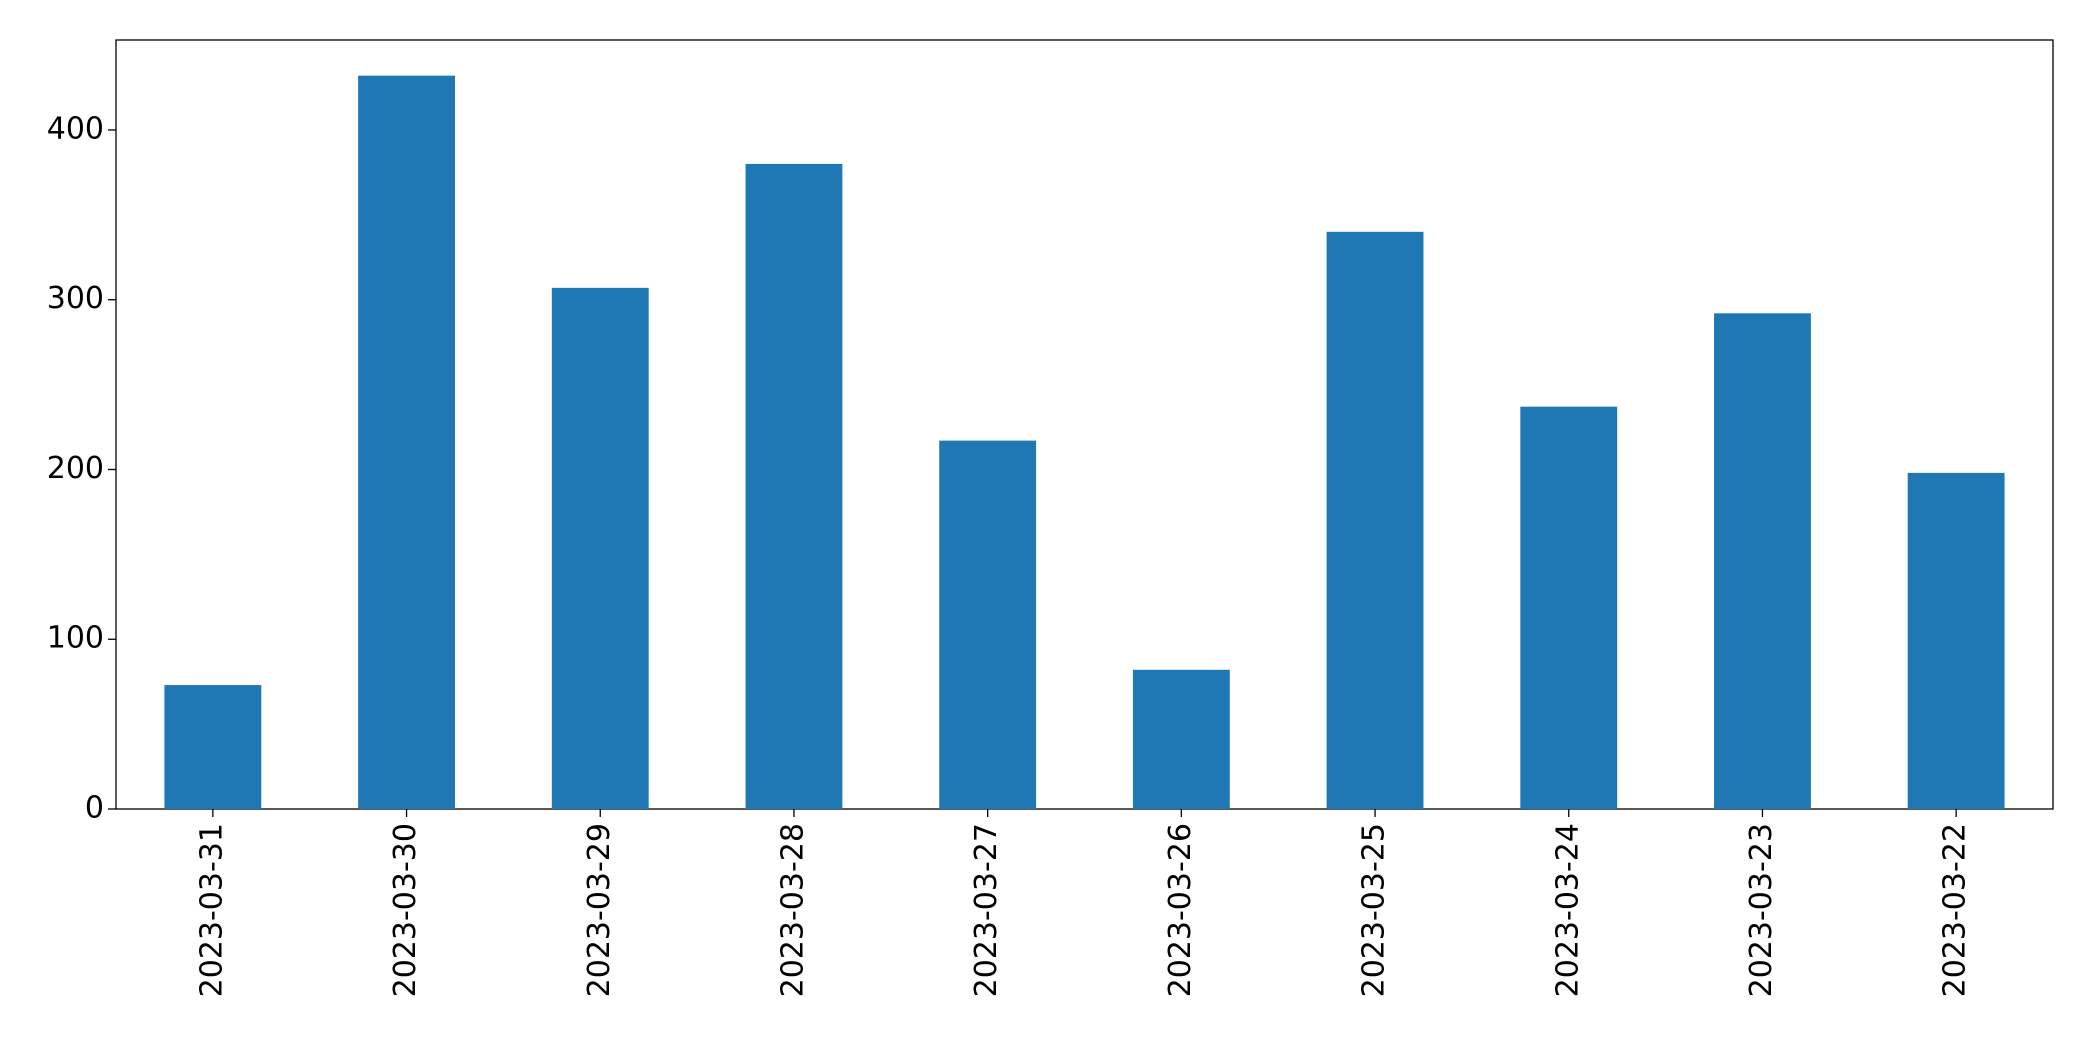  I want to click on y-tick-label: 200, so click(75, 468).